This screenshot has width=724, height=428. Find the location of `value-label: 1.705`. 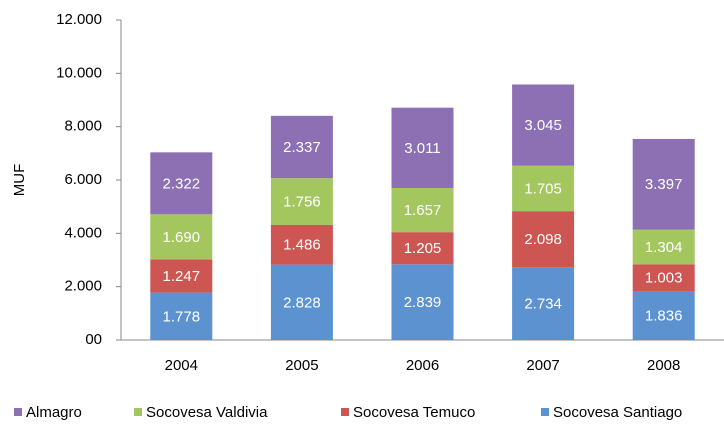

value-label: 1.705 is located at coordinates (543, 188).